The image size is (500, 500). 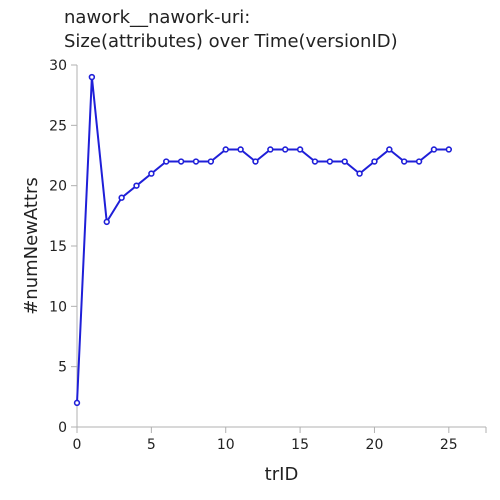 I want to click on x-tick-label: 0, so click(x=77, y=445).